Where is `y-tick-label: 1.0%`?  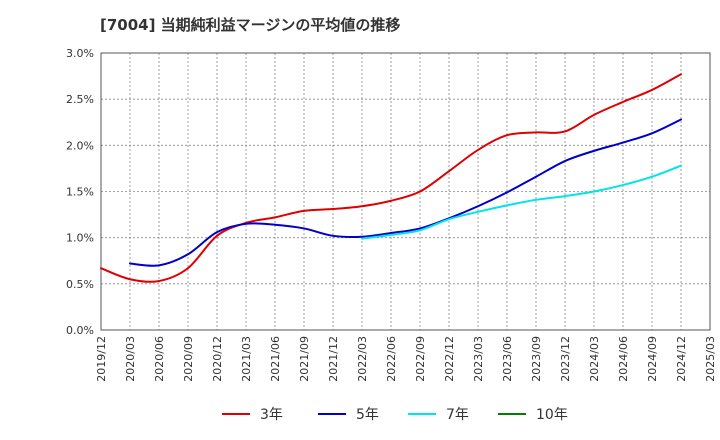
y-tick-label: 1.0% is located at coordinates (80, 238).